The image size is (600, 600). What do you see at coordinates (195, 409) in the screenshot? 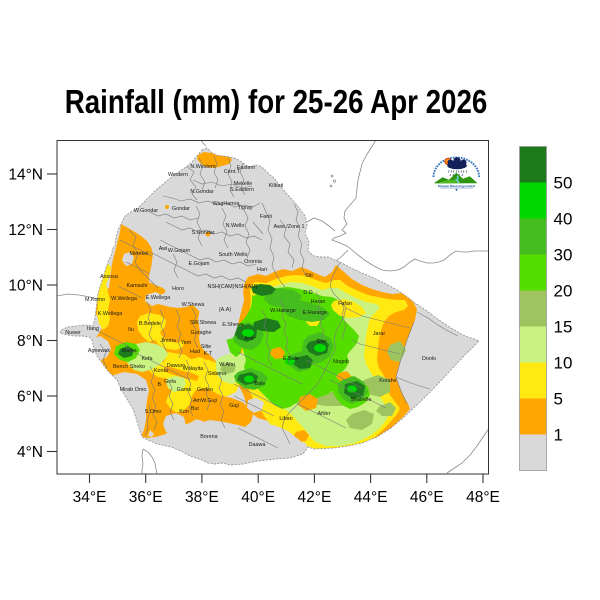
I see `svg-text: Bur` at bounding box center [195, 409].